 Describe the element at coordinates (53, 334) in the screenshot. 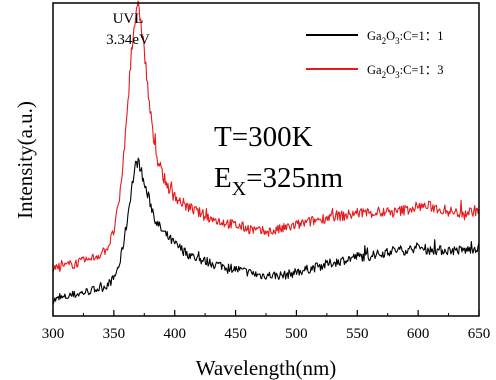

I see `x-tick-label: 300` at that location.